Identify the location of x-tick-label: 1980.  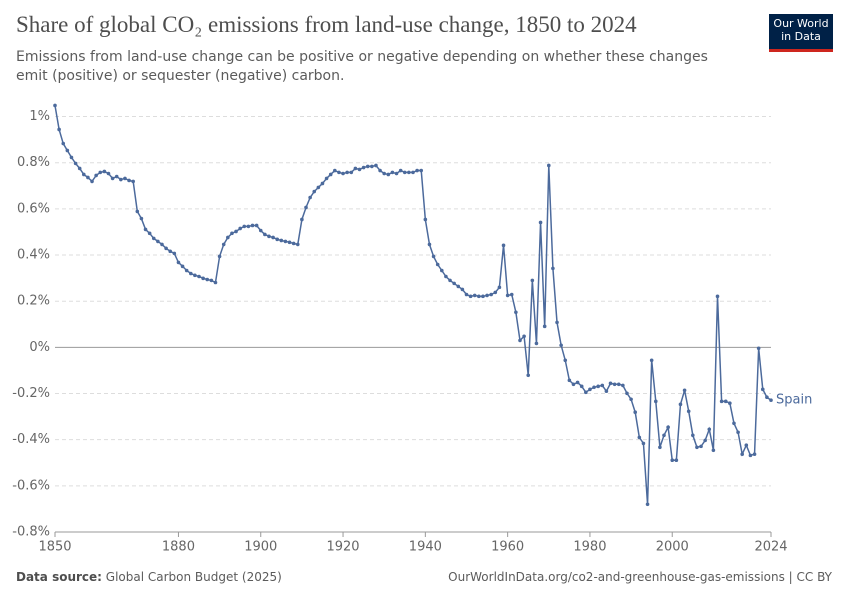
(589, 547).